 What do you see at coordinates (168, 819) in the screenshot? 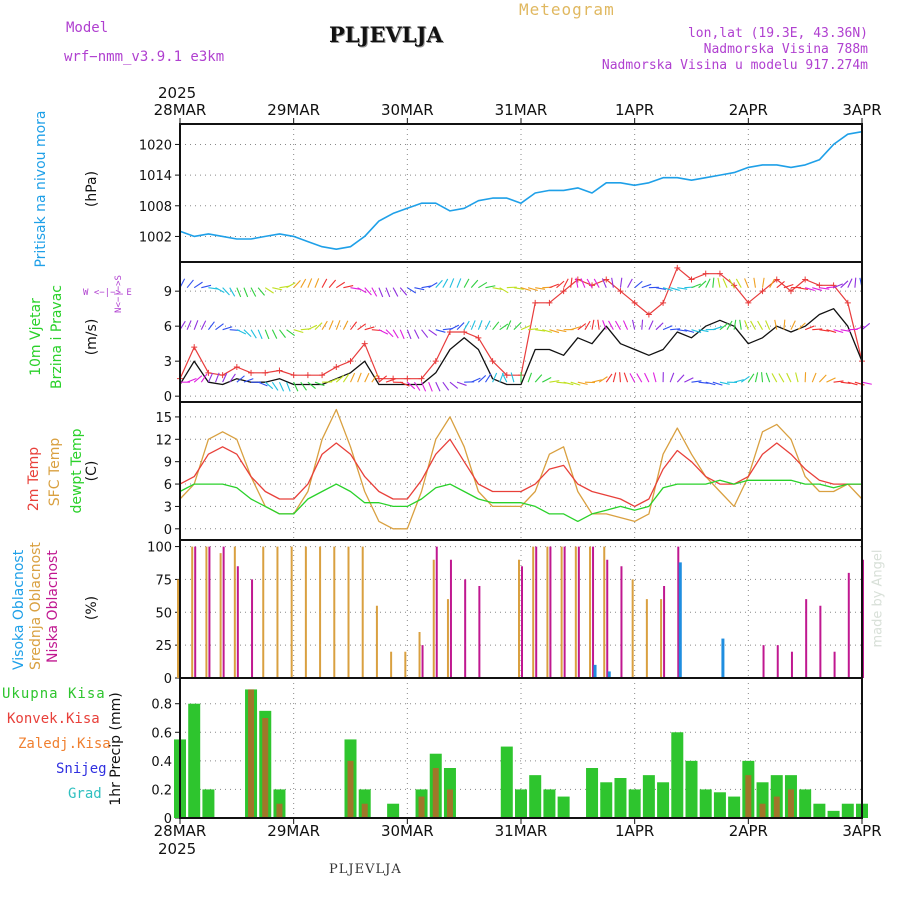
I see `precipitation-ytick-label: 0` at bounding box center [168, 819].